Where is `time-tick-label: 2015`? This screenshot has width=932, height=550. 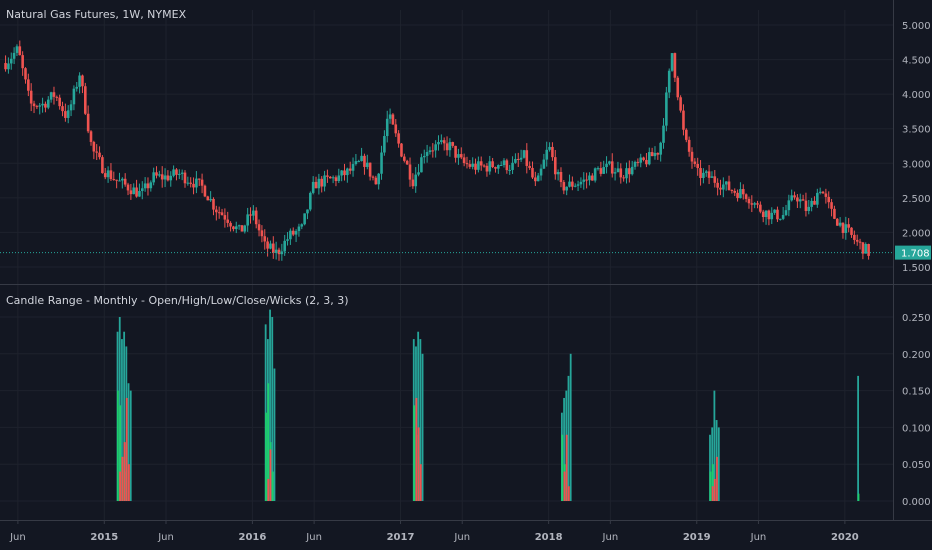
time-tick-label: 2015 is located at coordinates (104, 537).